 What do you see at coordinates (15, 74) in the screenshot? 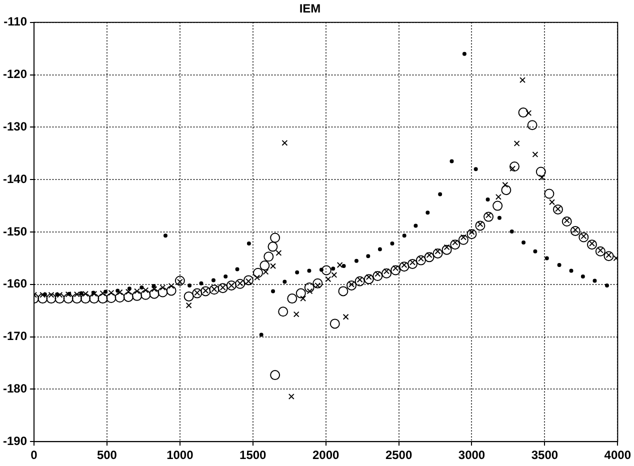
I see `y-tick-label: -120` at bounding box center [15, 74].